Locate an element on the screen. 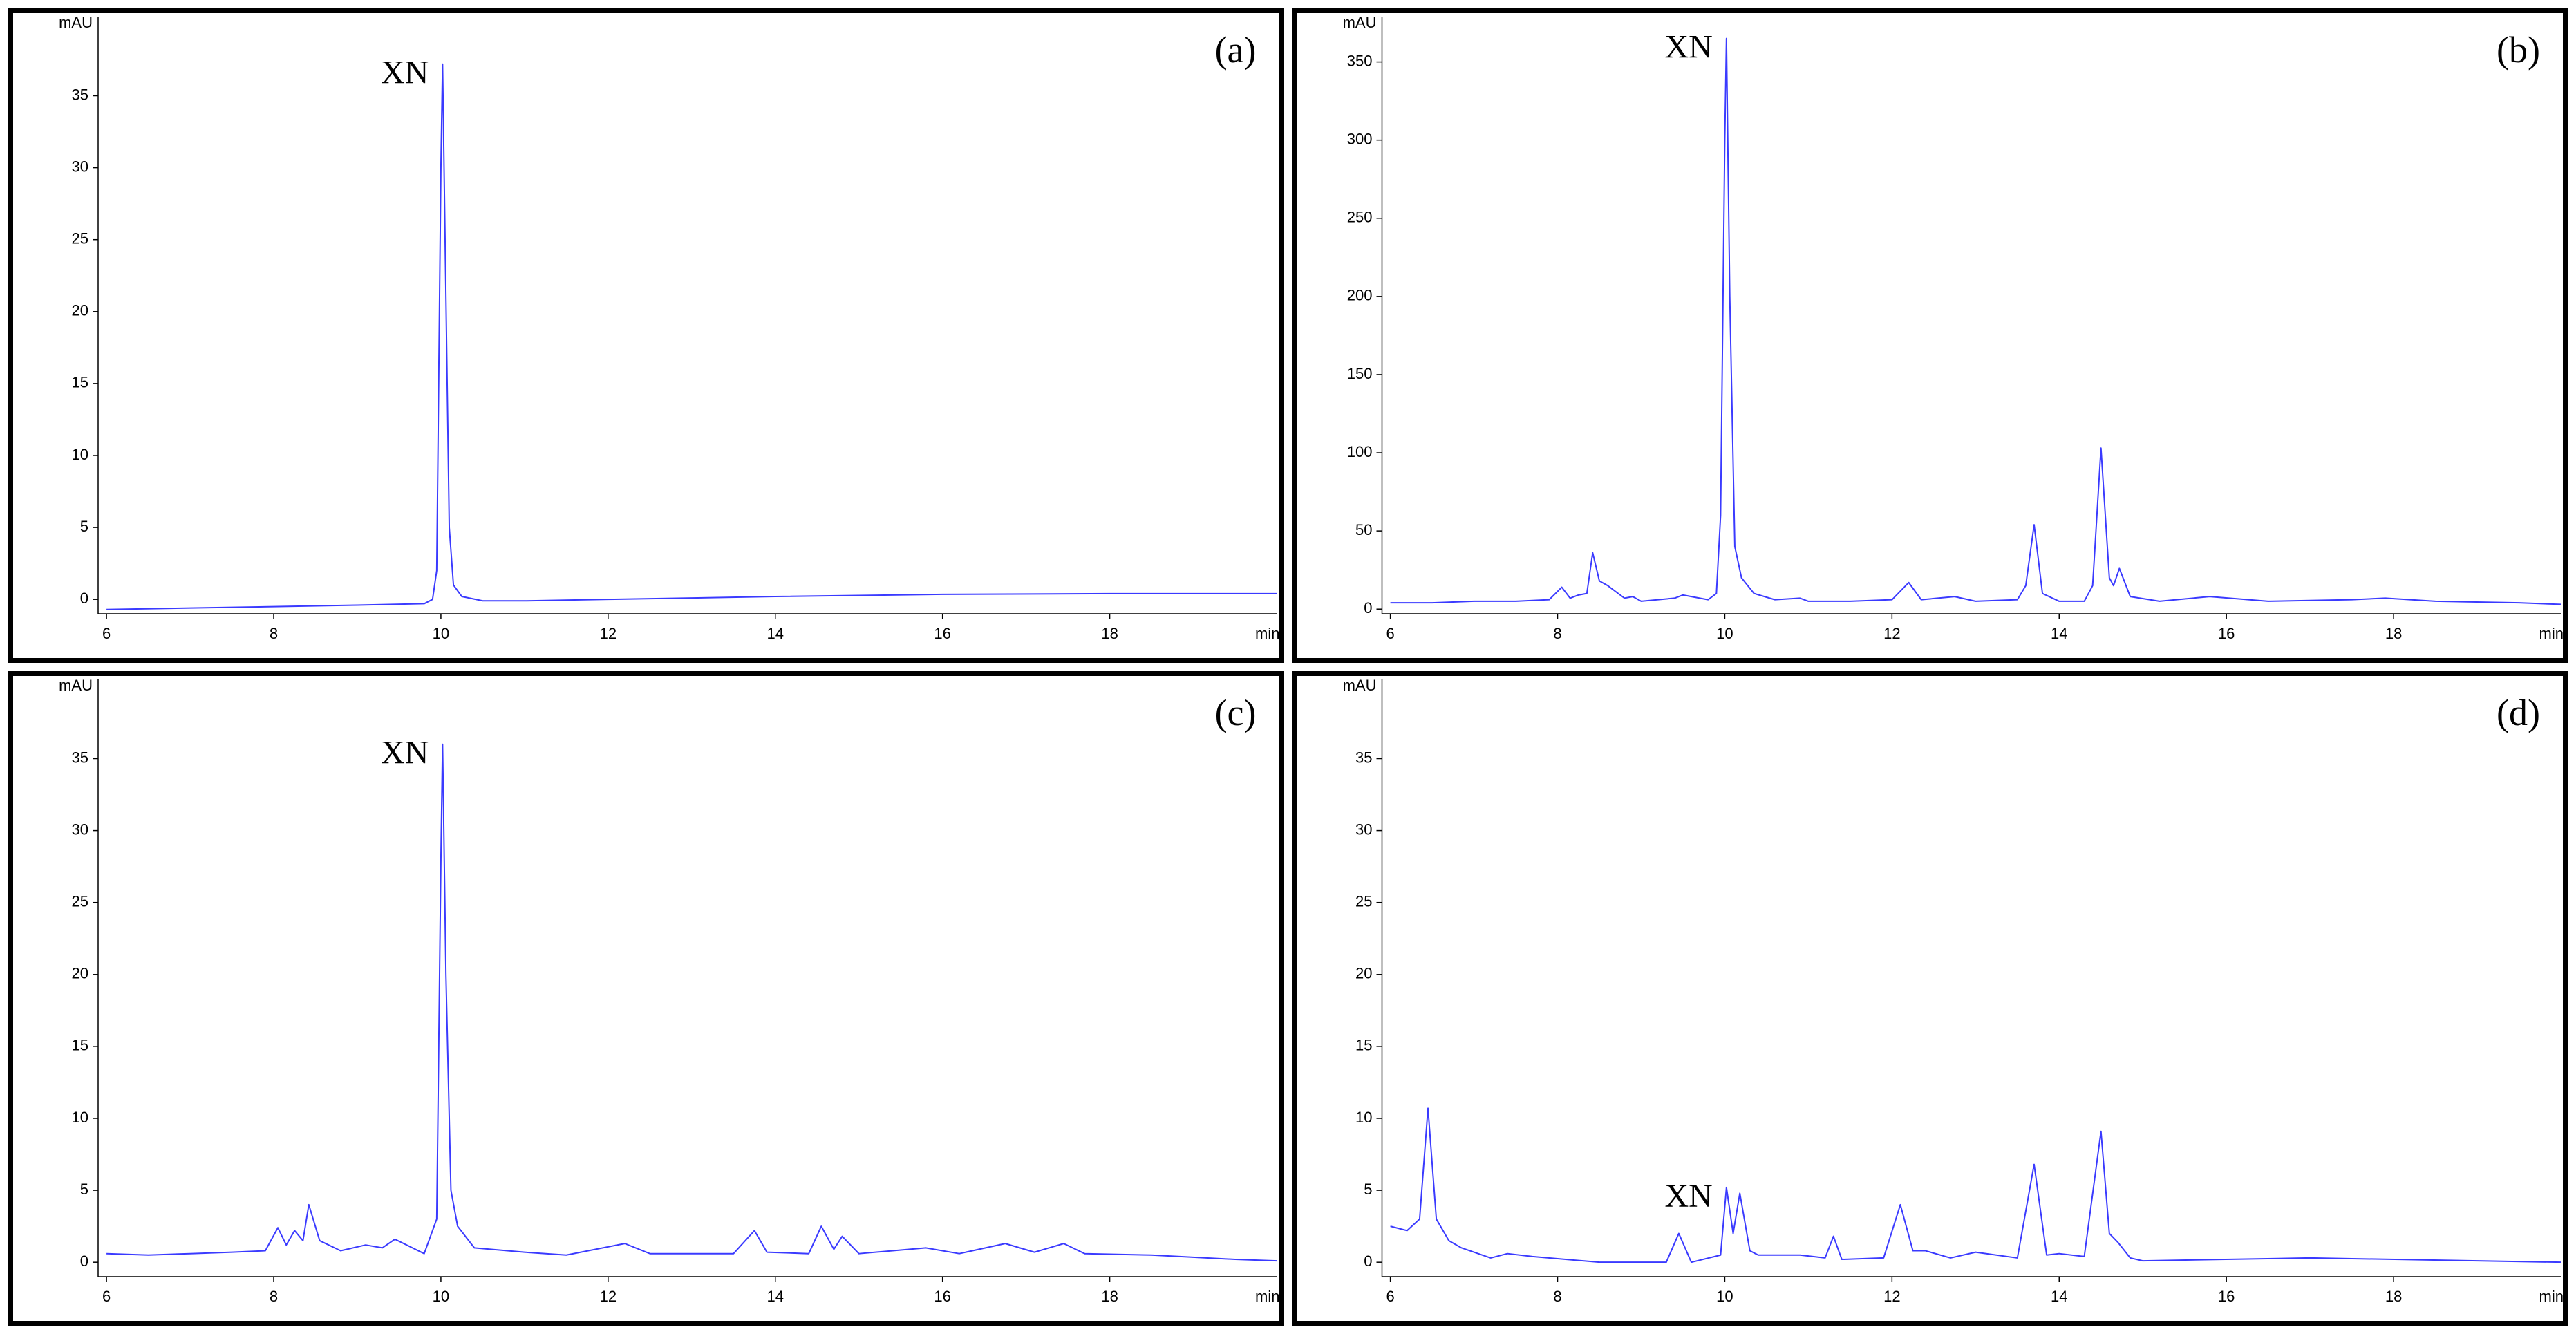 The image size is (2576, 1334). y-tick-label: 200 is located at coordinates (1360, 295).